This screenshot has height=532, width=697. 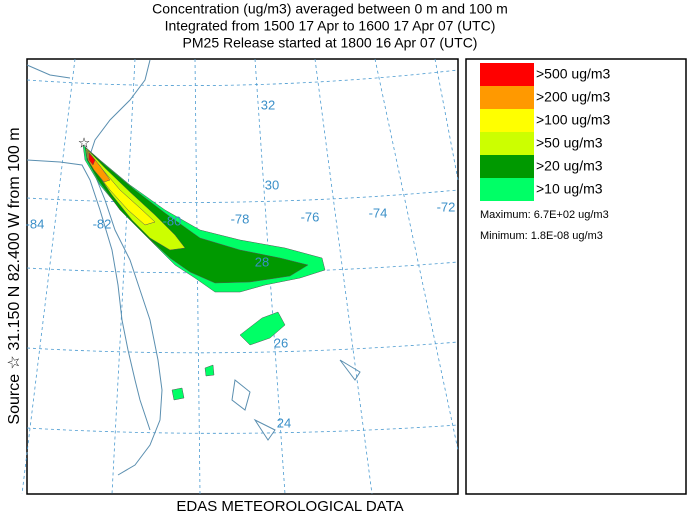 What do you see at coordinates (272, 184) in the screenshot?
I see `lat-label: 30` at bounding box center [272, 184].